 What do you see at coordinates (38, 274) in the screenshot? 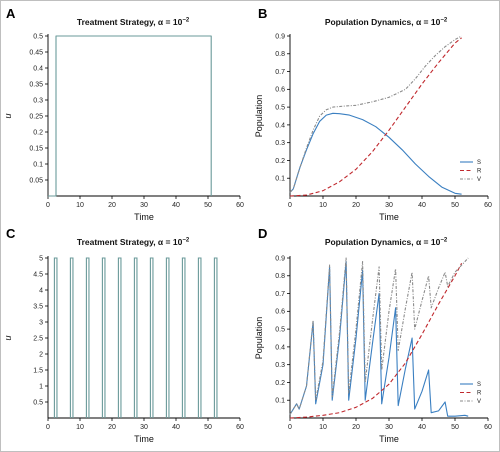
I see `y-tick-label: 4.5` at bounding box center [38, 274].